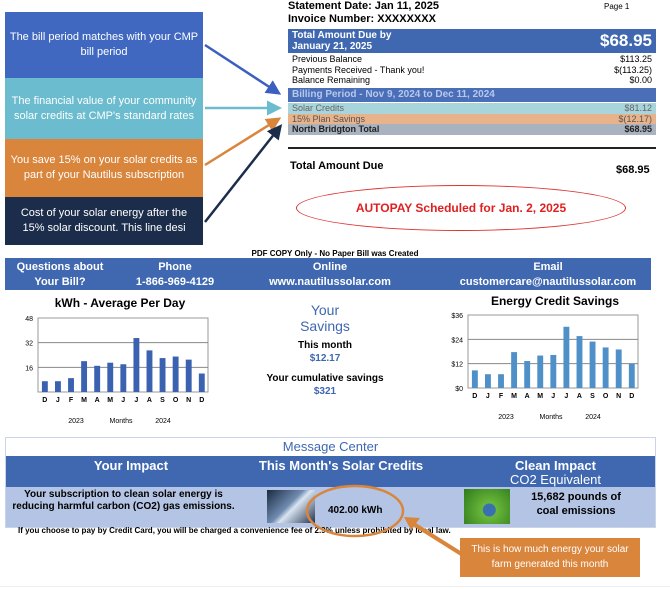  What do you see at coordinates (243, 142) in the screenshot?
I see `arrow-plan-savings` at bounding box center [243, 142].